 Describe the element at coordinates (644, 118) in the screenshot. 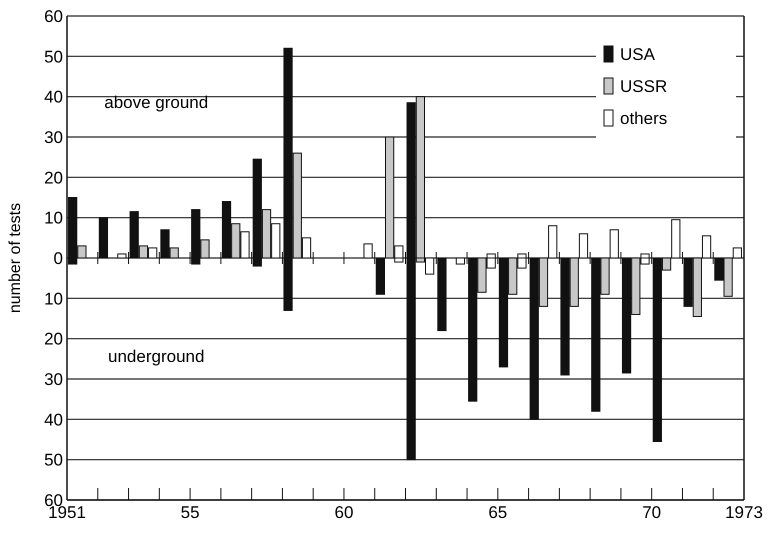

I see `legend-label: others` at that location.